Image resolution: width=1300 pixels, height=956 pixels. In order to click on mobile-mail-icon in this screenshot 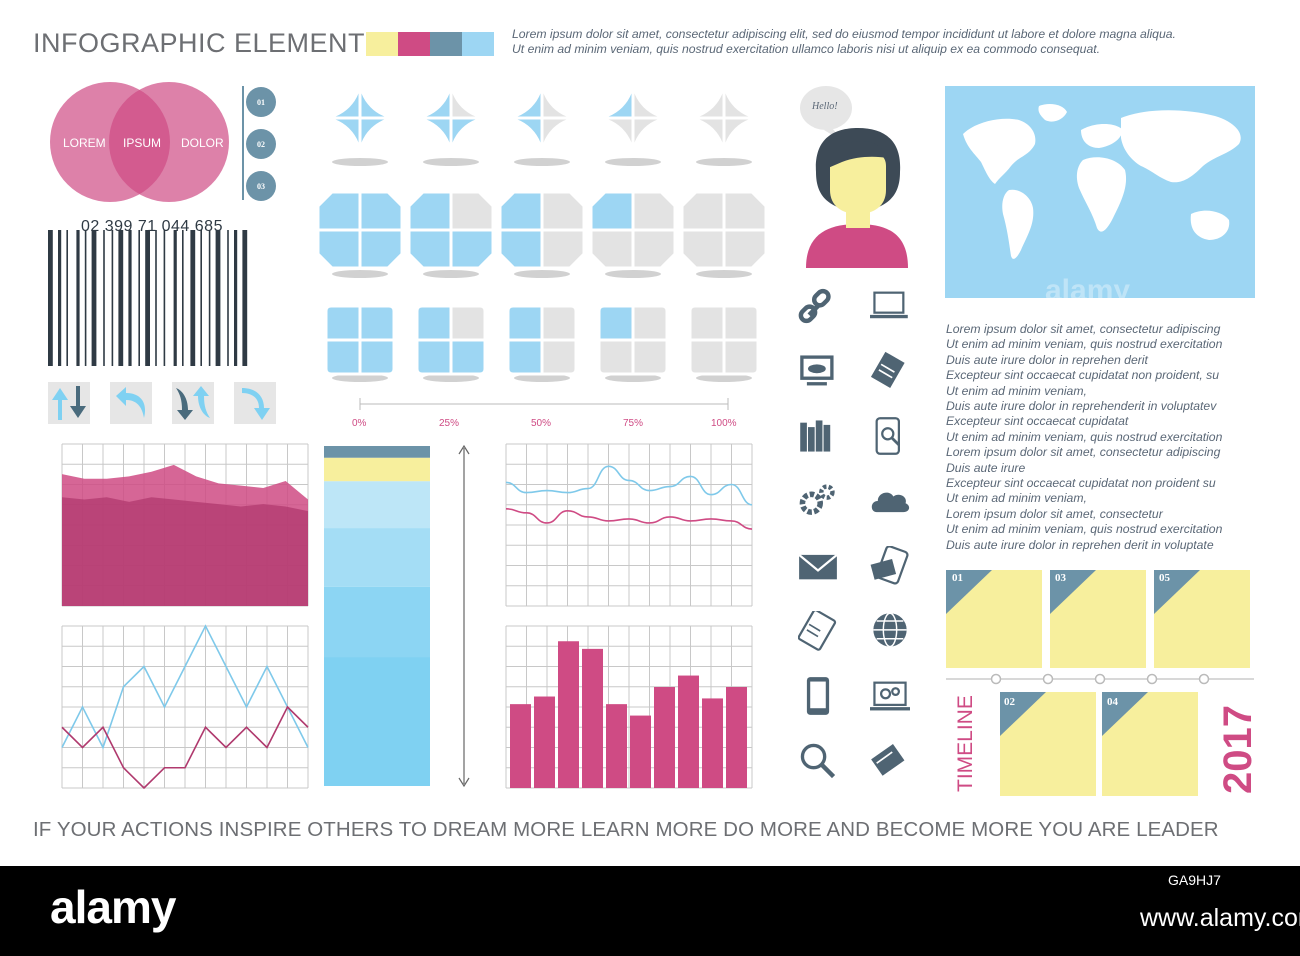, I will do `click(890, 565)`.